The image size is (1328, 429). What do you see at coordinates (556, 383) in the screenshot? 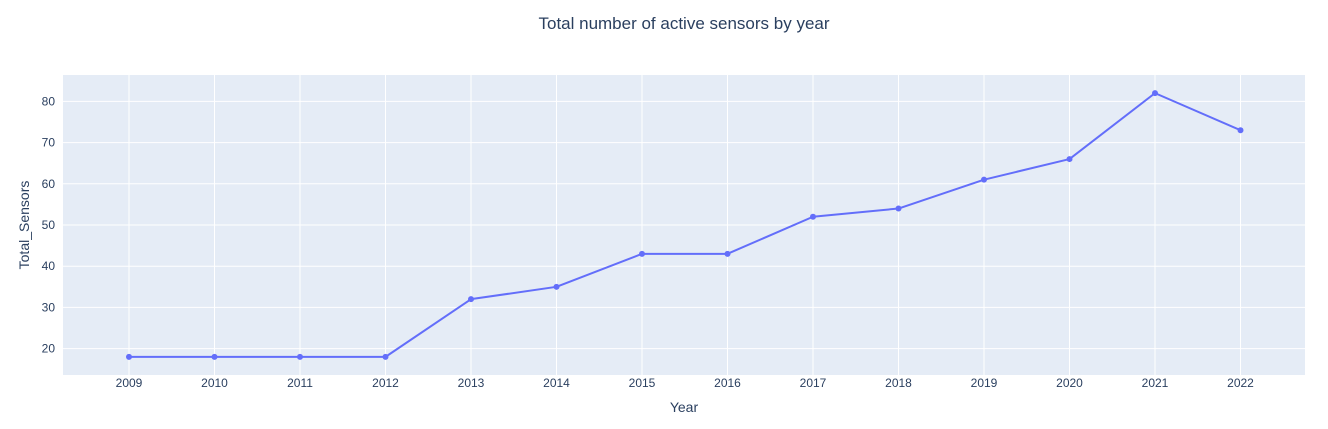
I see `x-tick-label: 2014` at bounding box center [556, 383].